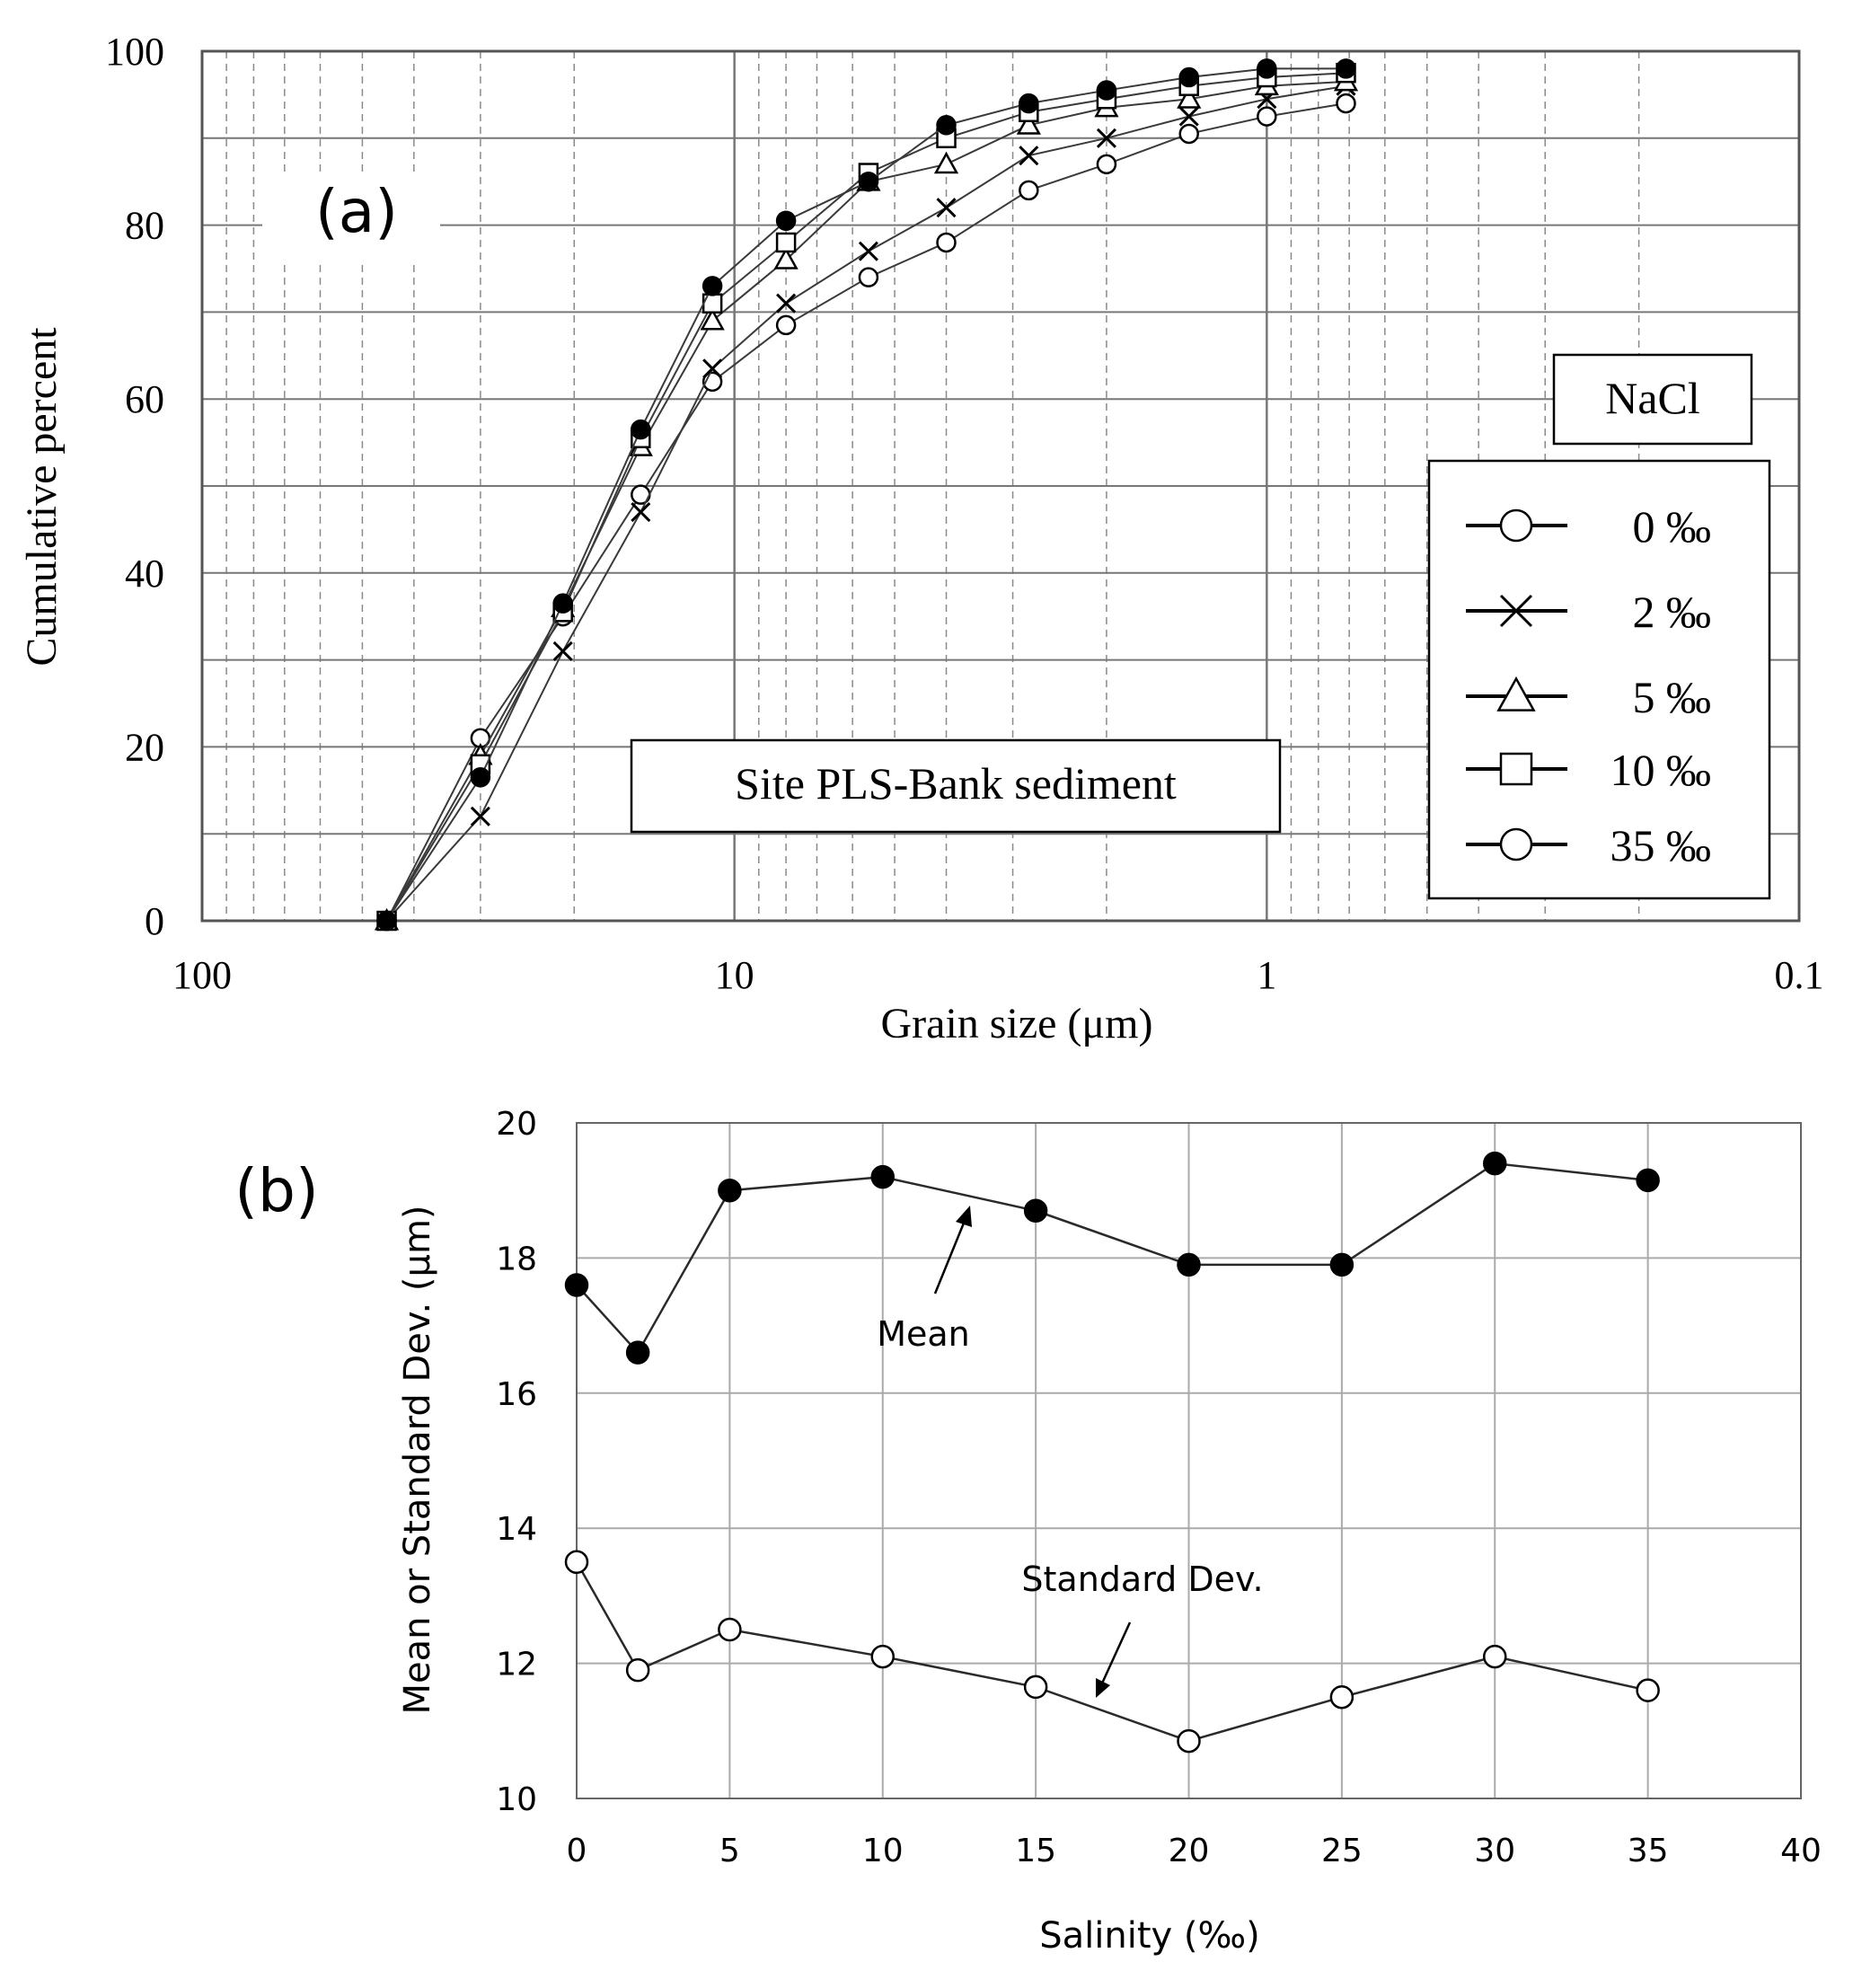  Describe the element at coordinates (923, 1334) in the screenshot. I see `mean-annotation: Mean` at that location.